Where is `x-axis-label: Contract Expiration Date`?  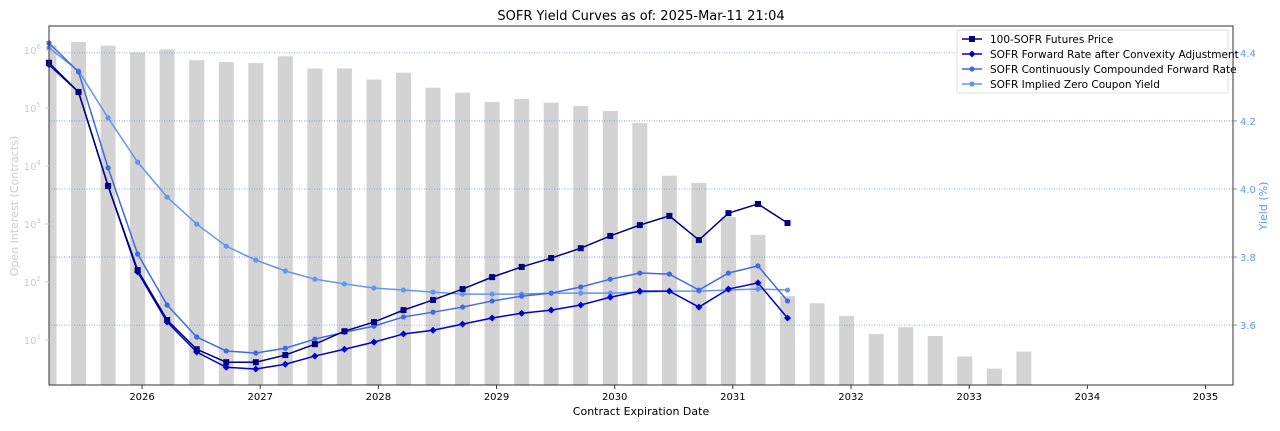 x-axis-label: Contract Expiration Date is located at coordinates (641, 411).